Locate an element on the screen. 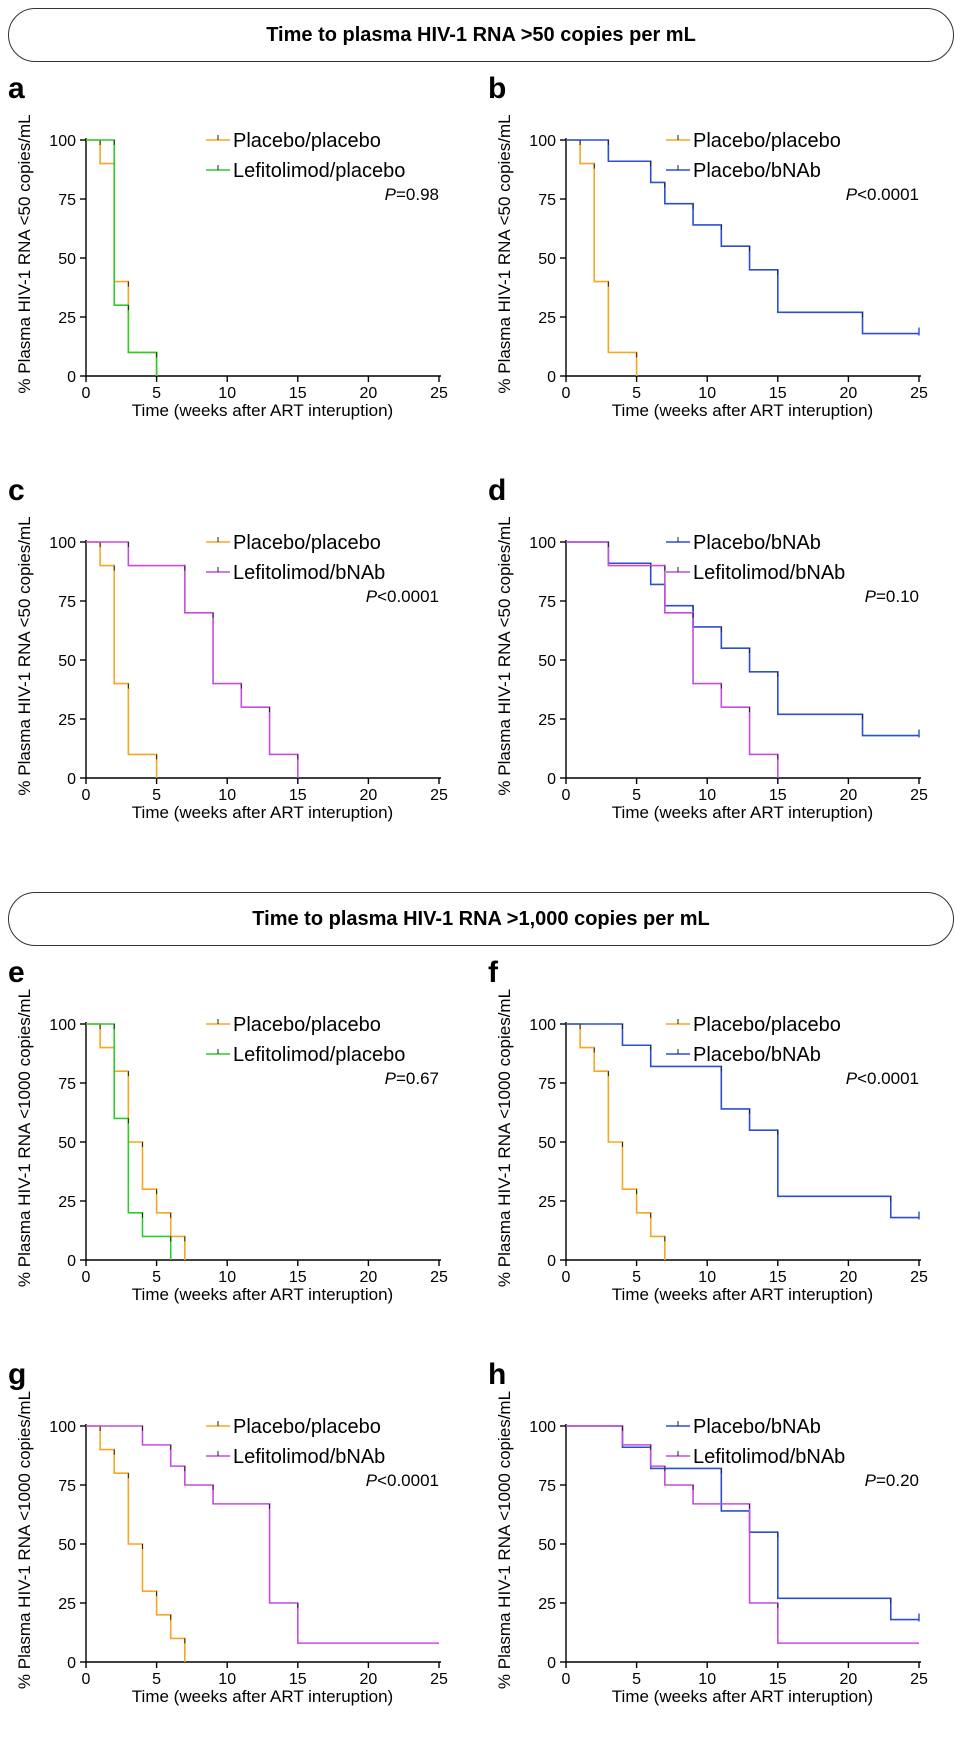 This screenshot has height=1754, width=955. panel-letter: a is located at coordinates (16, 88).